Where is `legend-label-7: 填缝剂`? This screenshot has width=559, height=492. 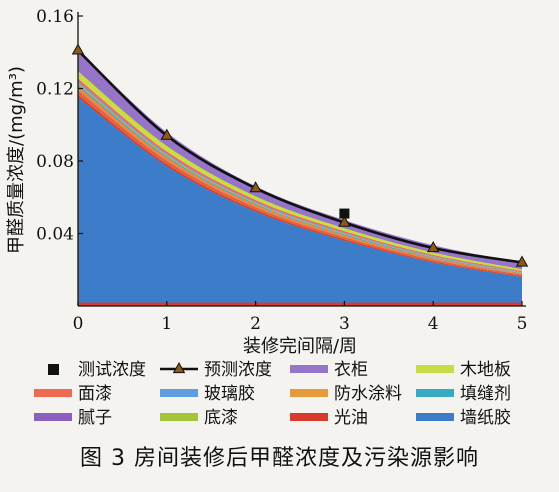
legend-label-7: 填缝剂 is located at coordinates (485, 394).